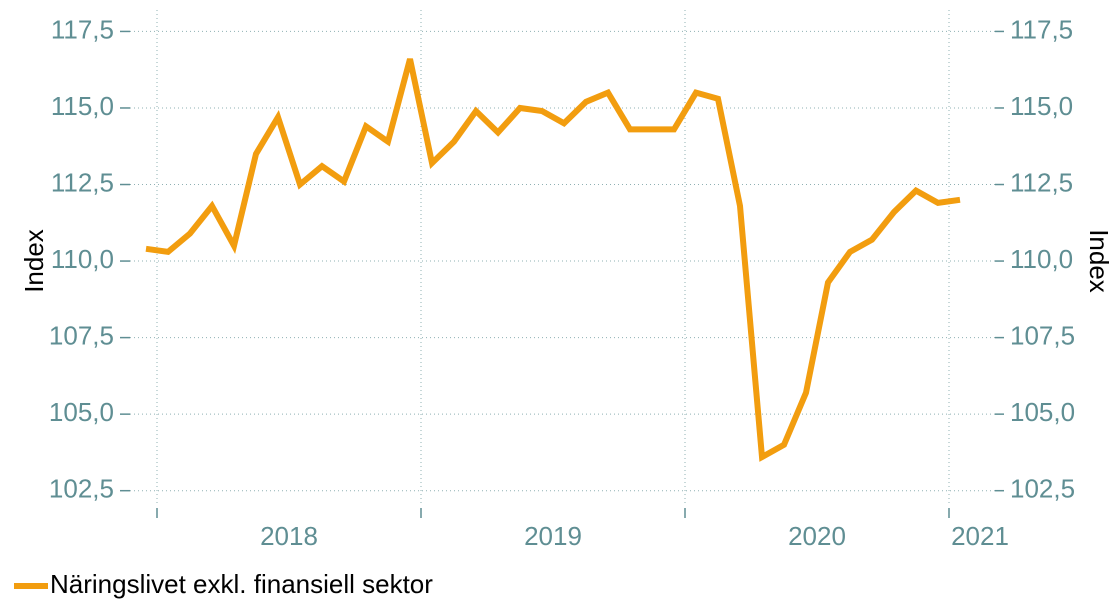 Image resolution: width=1115 pixels, height=606 pixels. I want to click on y-tick-label: 107,5, so click(81, 335).